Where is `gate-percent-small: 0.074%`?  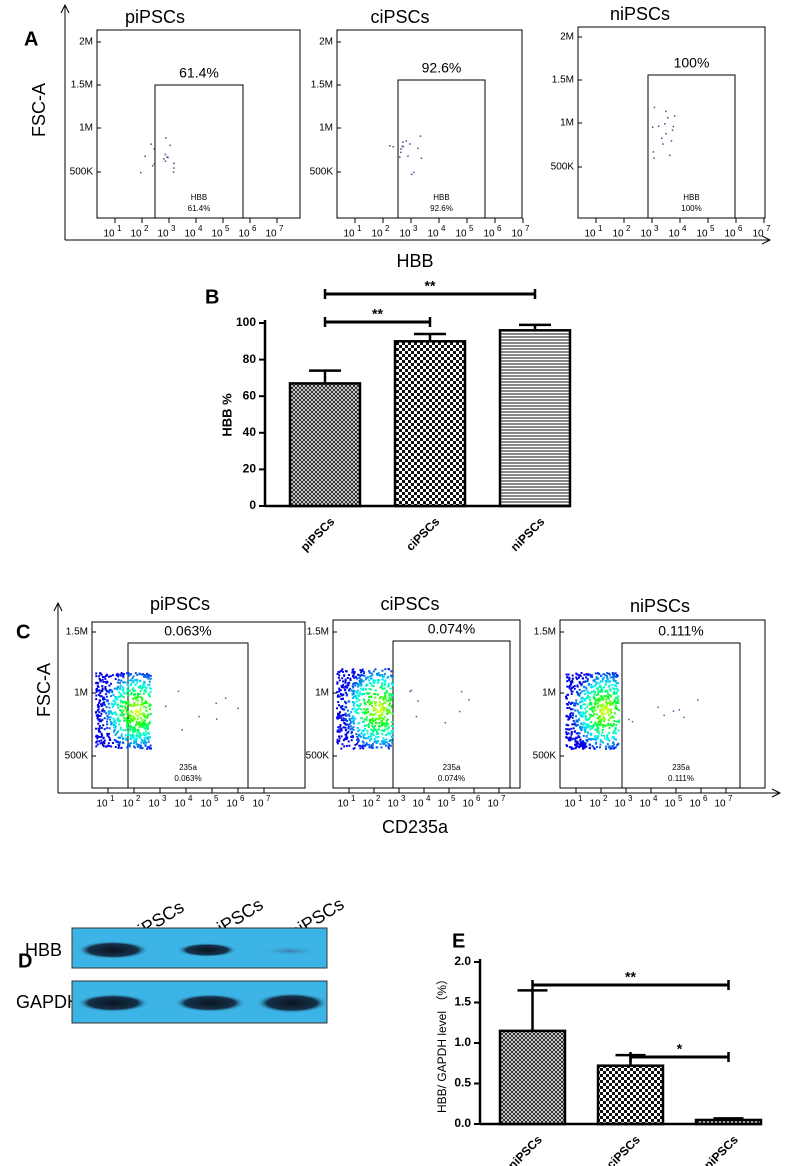 gate-percent-small: 0.074% is located at coordinates (451, 778).